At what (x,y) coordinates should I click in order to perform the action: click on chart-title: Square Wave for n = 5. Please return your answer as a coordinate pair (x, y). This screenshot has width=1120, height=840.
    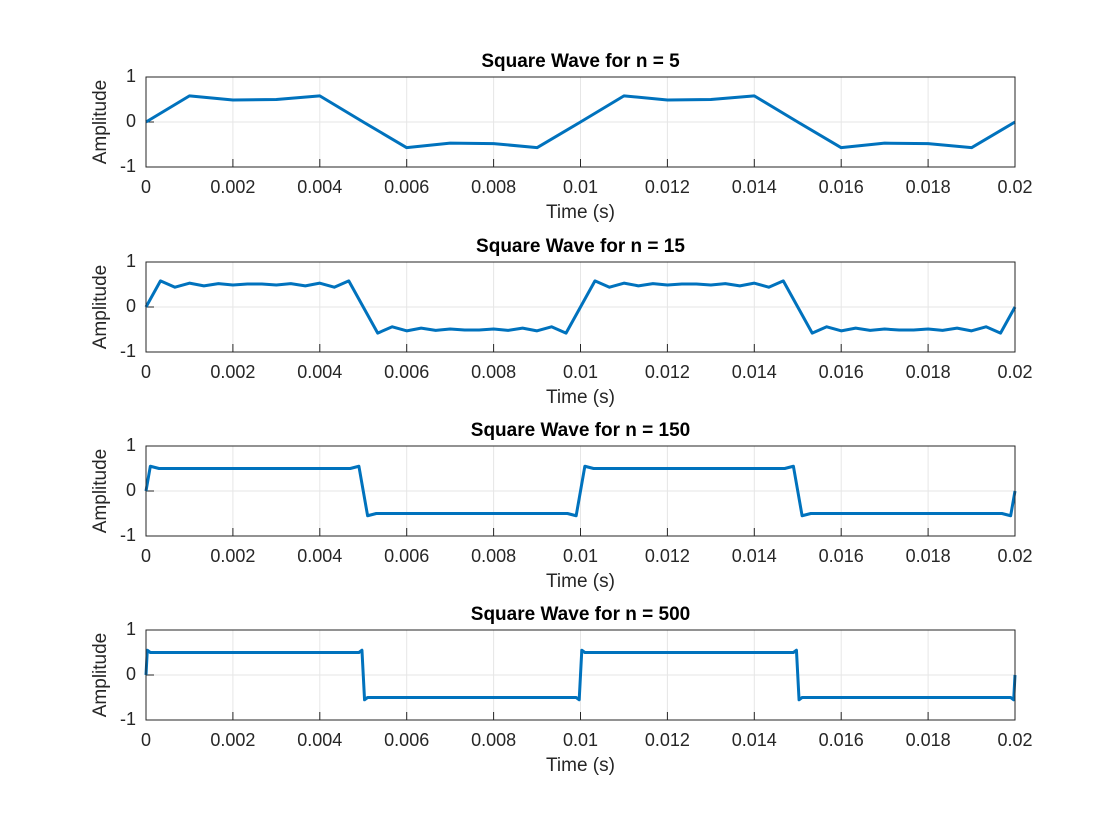
    Looking at the image, I should click on (580, 61).